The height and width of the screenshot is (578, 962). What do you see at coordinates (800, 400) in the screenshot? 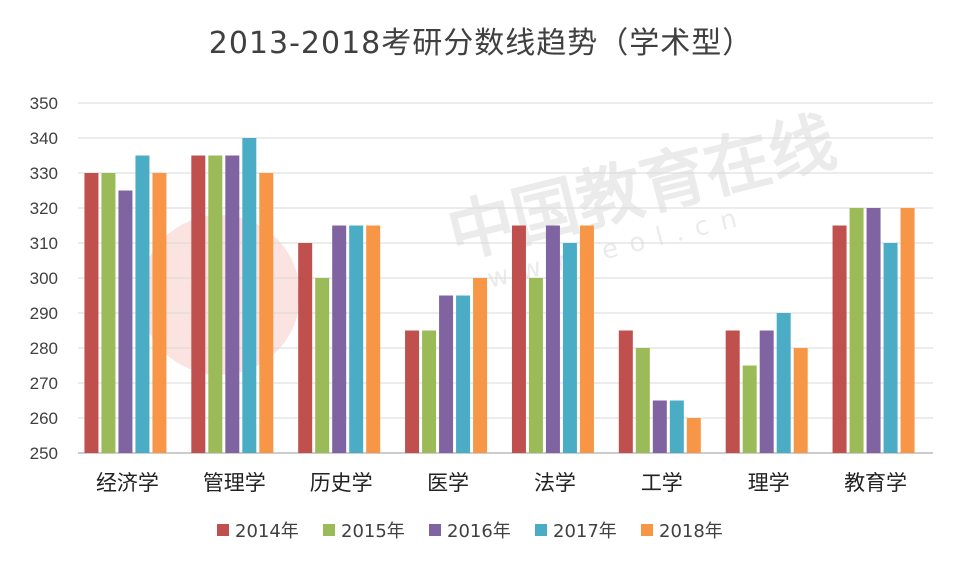
I see `bar-理学-2018年` at bounding box center [800, 400].